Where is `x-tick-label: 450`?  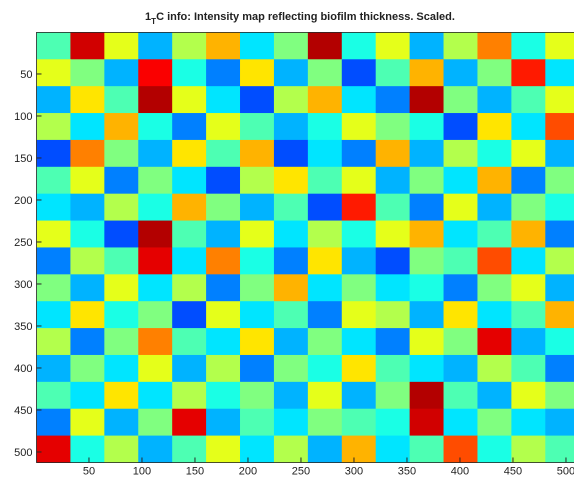 x-tick-label: 450 is located at coordinates (513, 471).